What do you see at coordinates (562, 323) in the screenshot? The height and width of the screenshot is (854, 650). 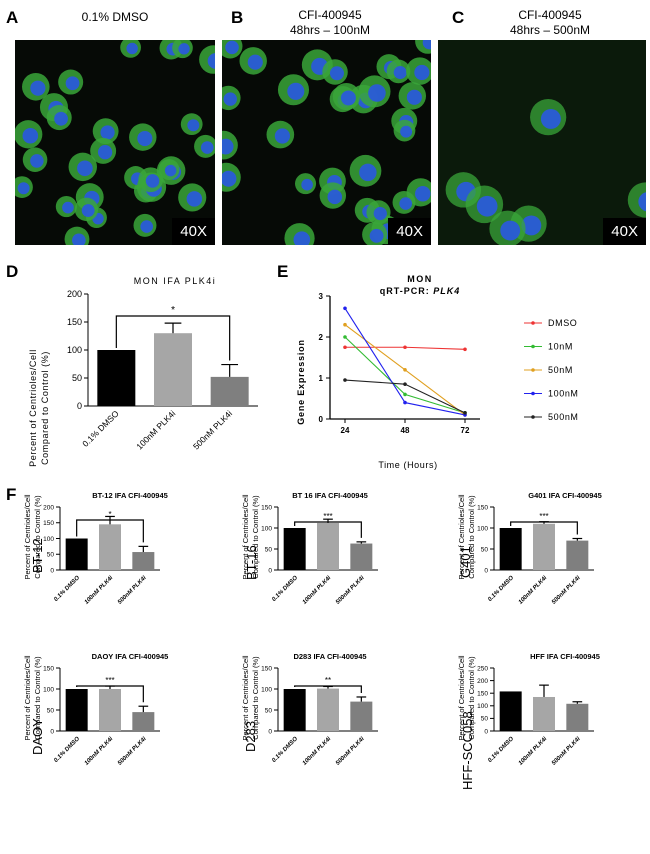 I see `legend-label: DMSO` at bounding box center [562, 323].